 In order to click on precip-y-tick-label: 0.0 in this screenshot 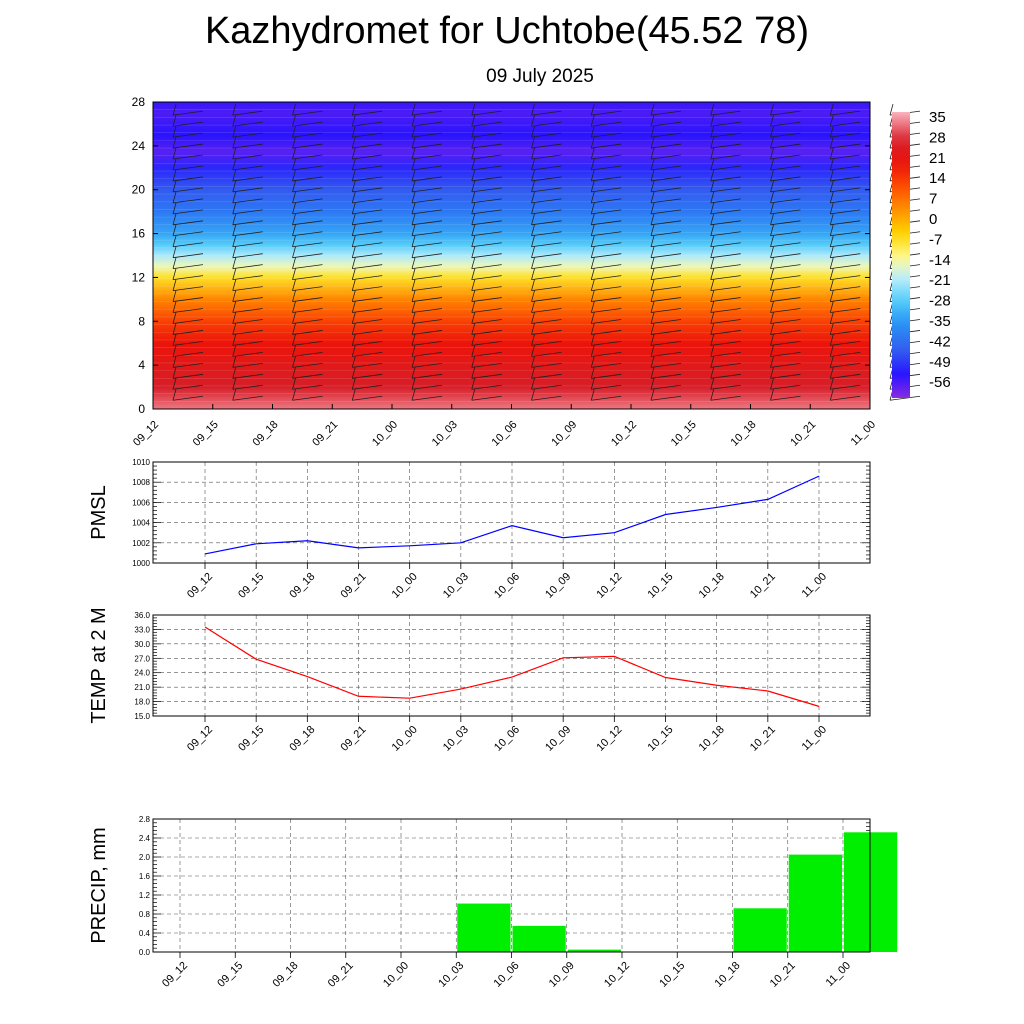, I will do `click(145, 952)`.